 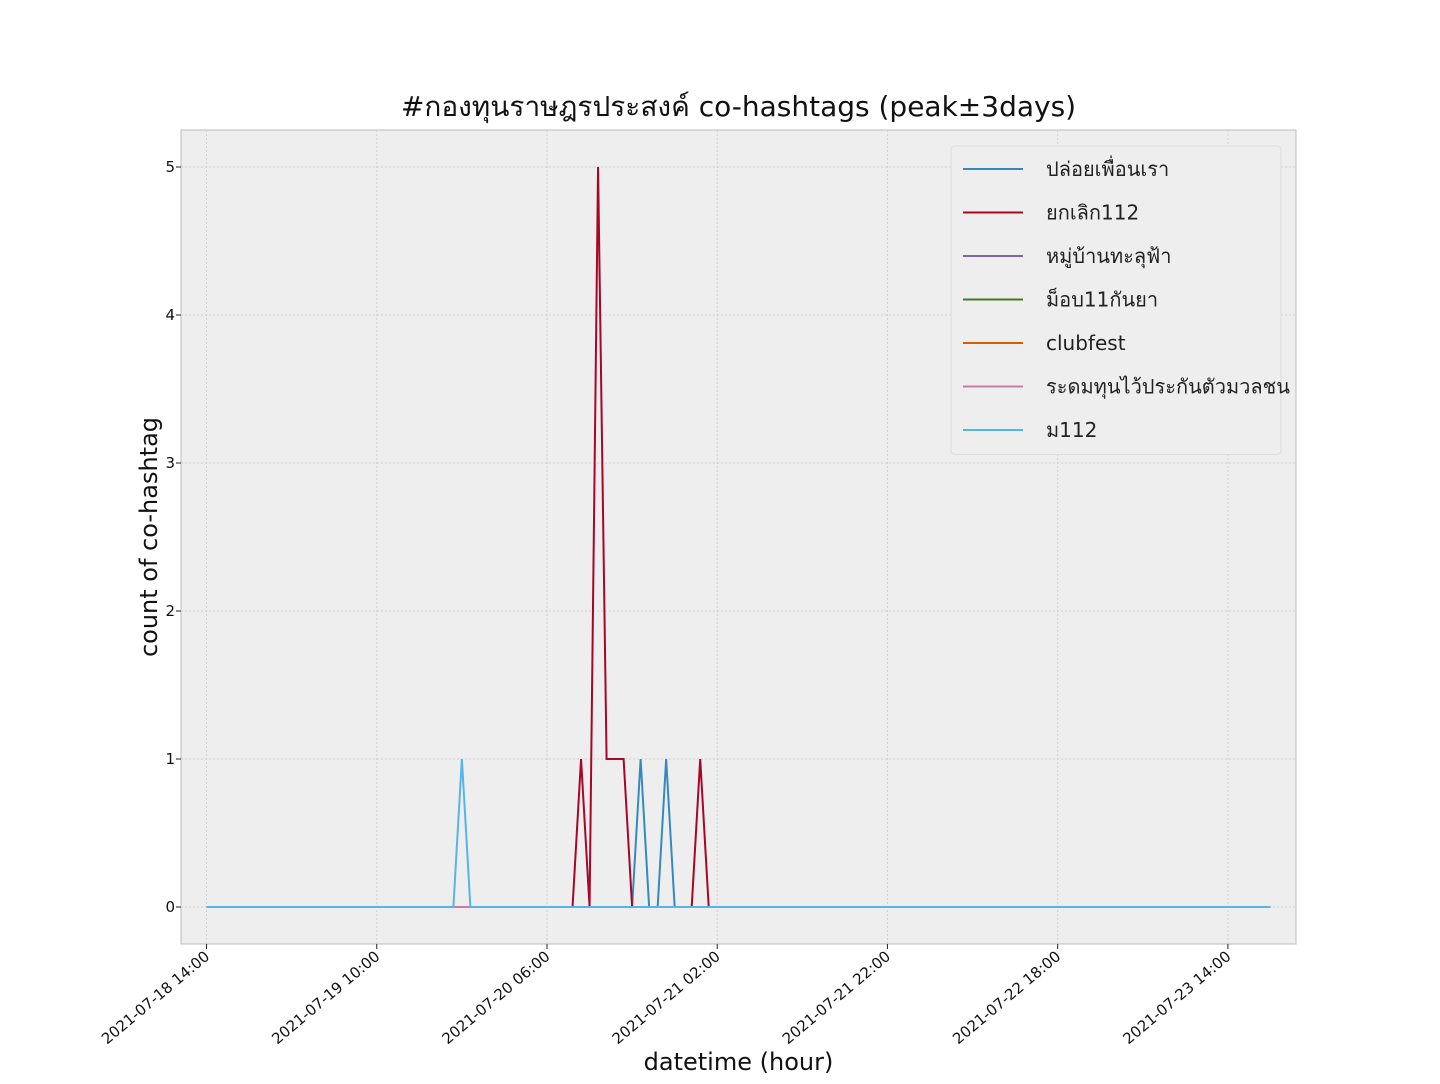 What do you see at coordinates (170, 463) in the screenshot?
I see `y-tick-label: 3` at bounding box center [170, 463].